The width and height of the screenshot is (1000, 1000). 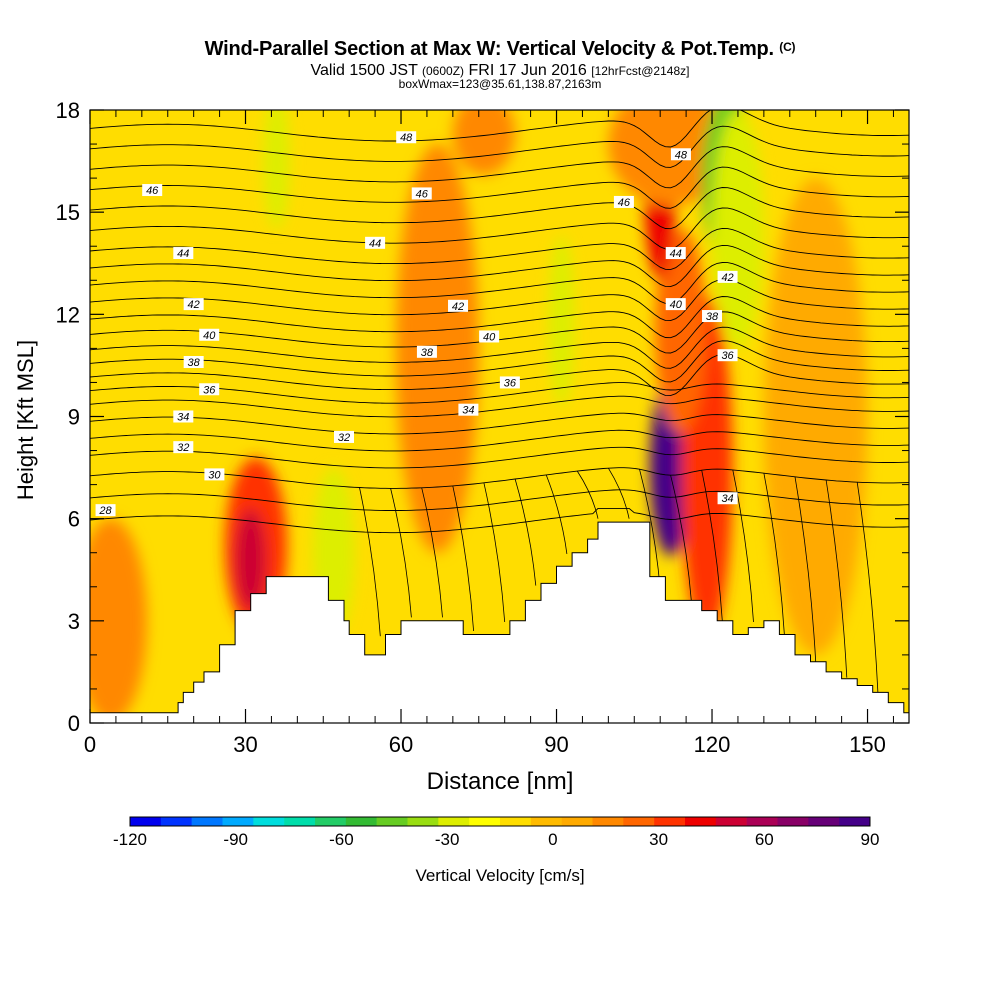 What do you see at coordinates (68, 212) in the screenshot?
I see `y-tick-label: 15` at bounding box center [68, 212].